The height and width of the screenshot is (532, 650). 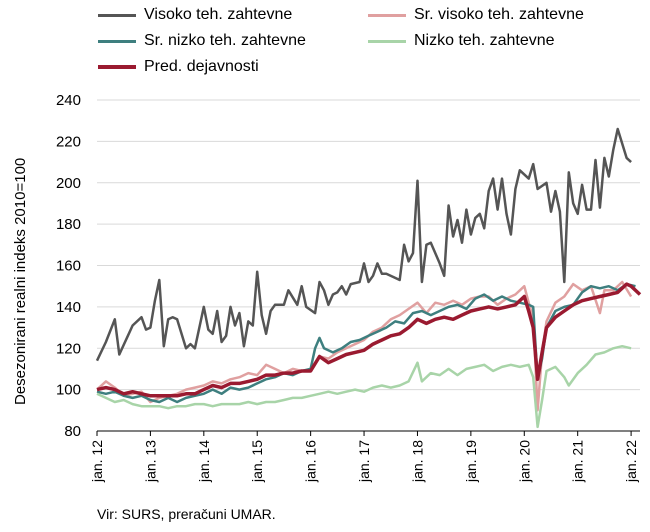 What do you see at coordinates (68, 348) in the screenshot?
I see `y-tick-label: 120` at bounding box center [68, 348].